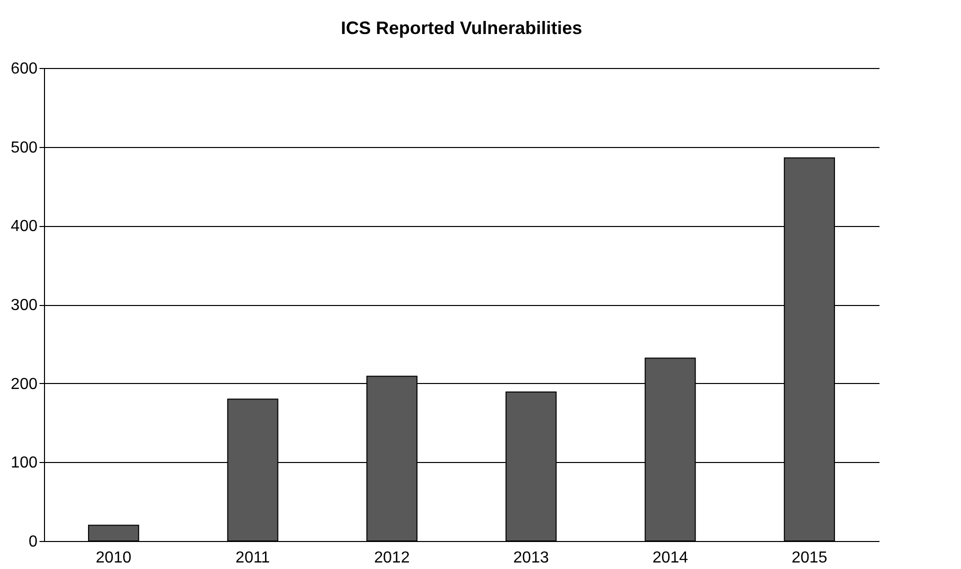 The width and height of the screenshot is (961, 569). What do you see at coordinates (33, 542) in the screenshot?
I see `y-tick-label: 0` at bounding box center [33, 542].